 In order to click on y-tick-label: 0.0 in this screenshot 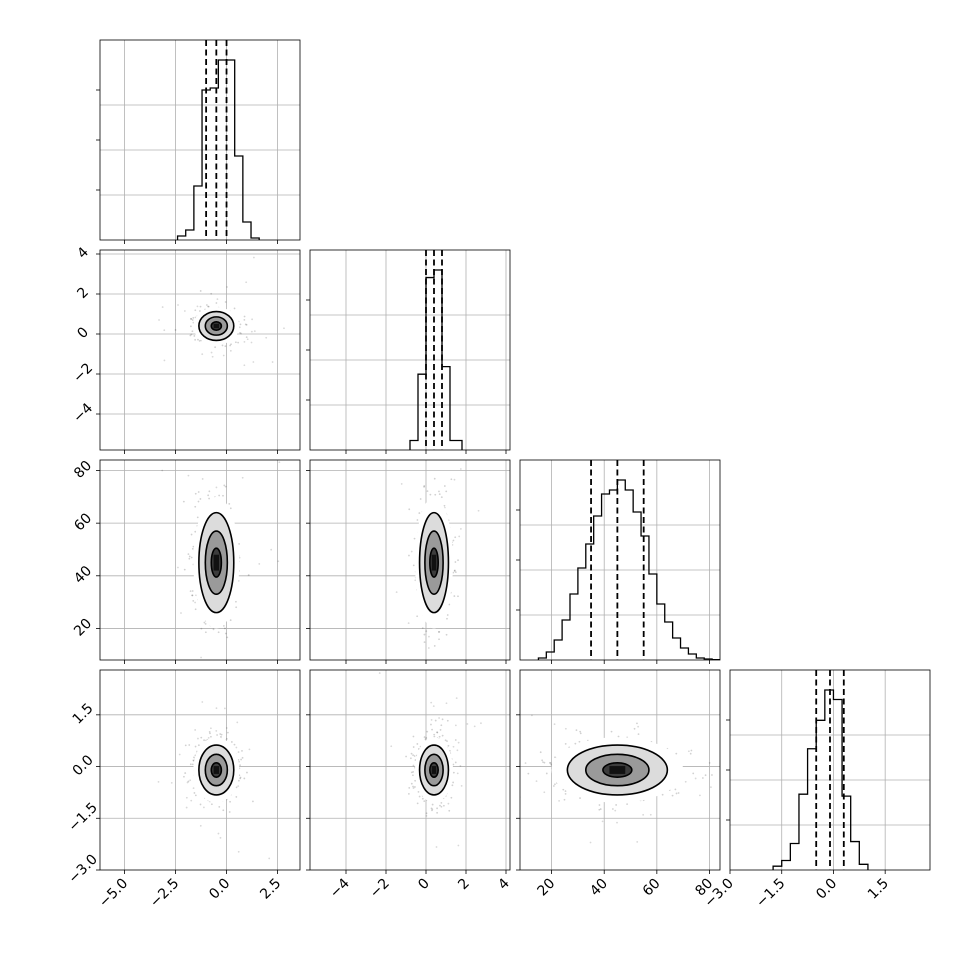, I will do `click(83, 765)`.